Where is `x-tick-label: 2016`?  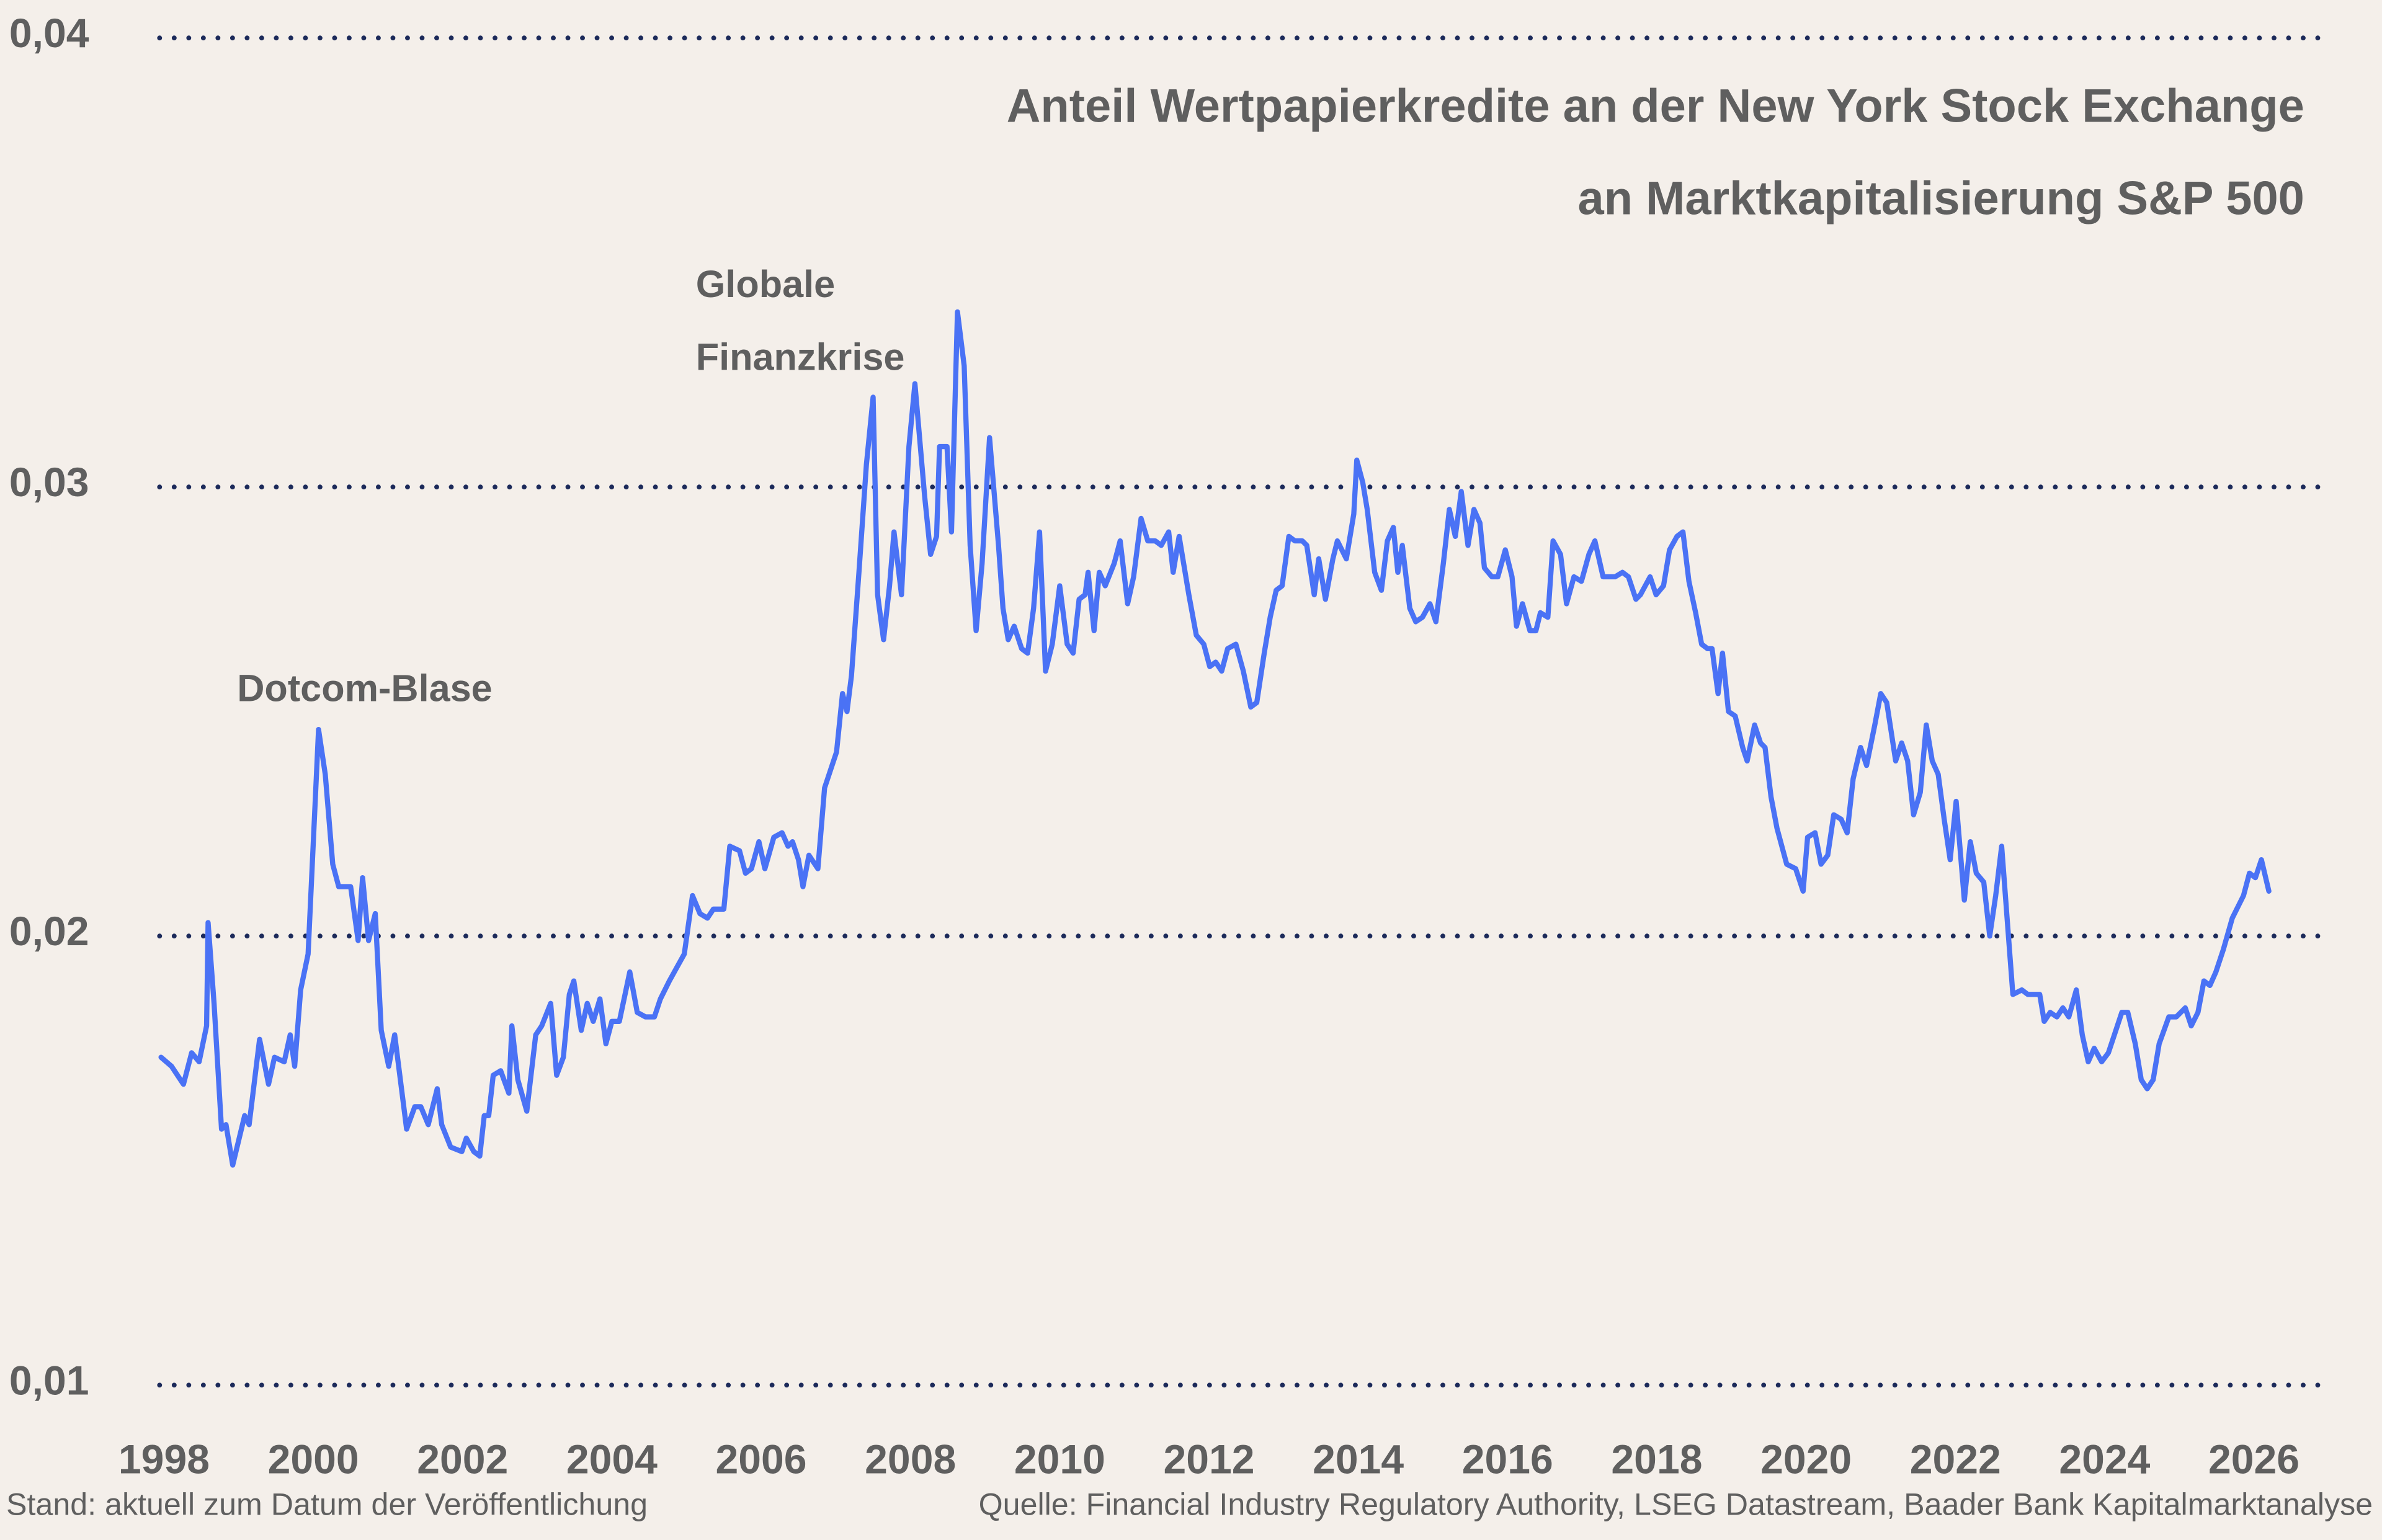
x-tick-label: 2016 is located at coordinates (1508, 1460).